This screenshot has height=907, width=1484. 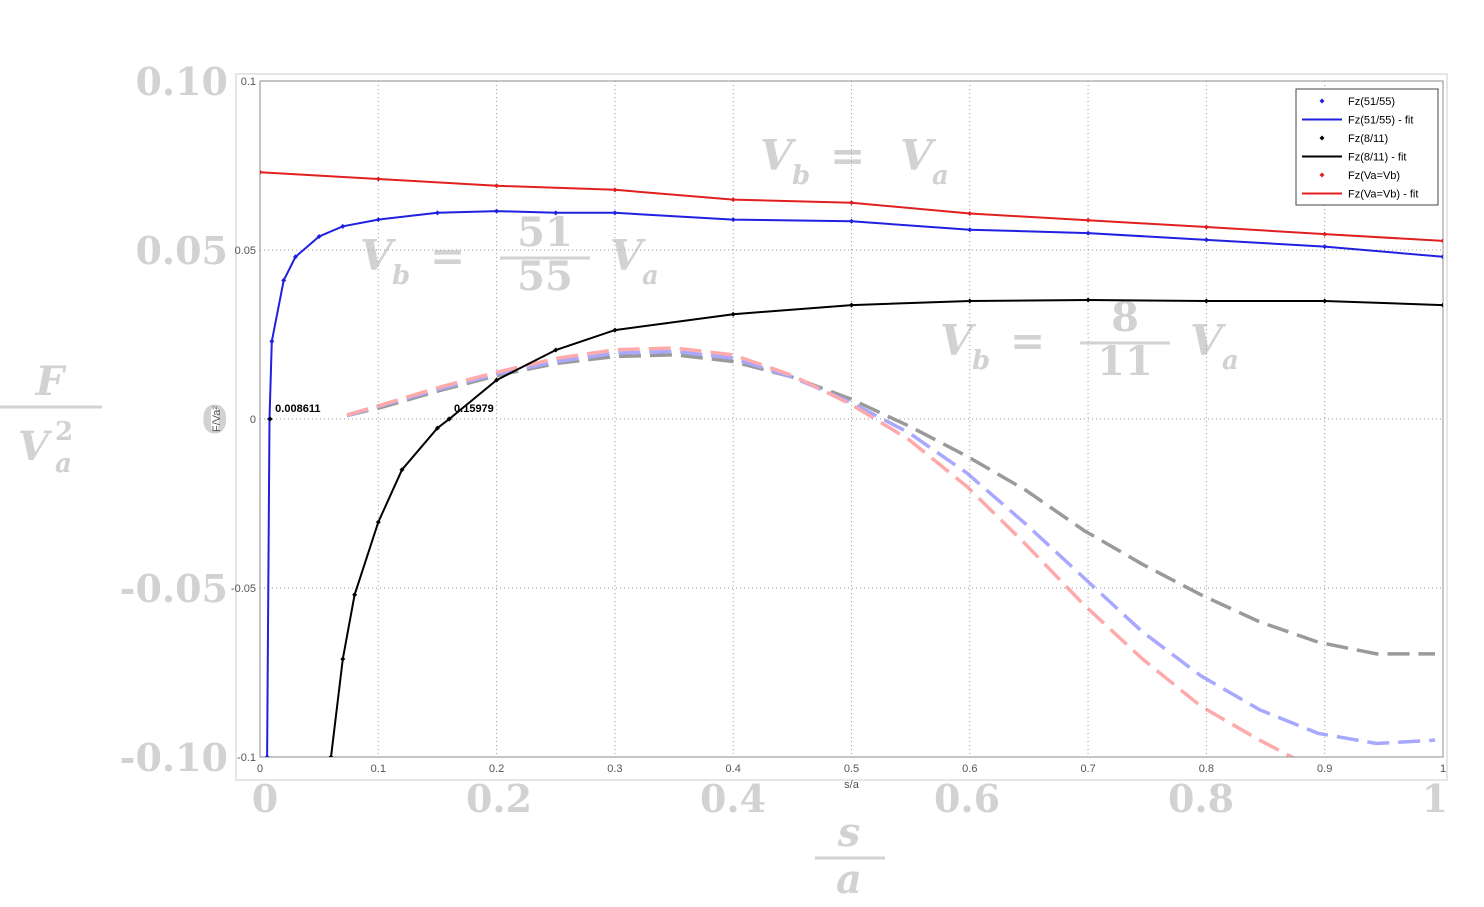 What do you see at coordinates (1125, 361) in the screenshot?
I see `equation-denominator: 11` at bounding box center [1125, 361].